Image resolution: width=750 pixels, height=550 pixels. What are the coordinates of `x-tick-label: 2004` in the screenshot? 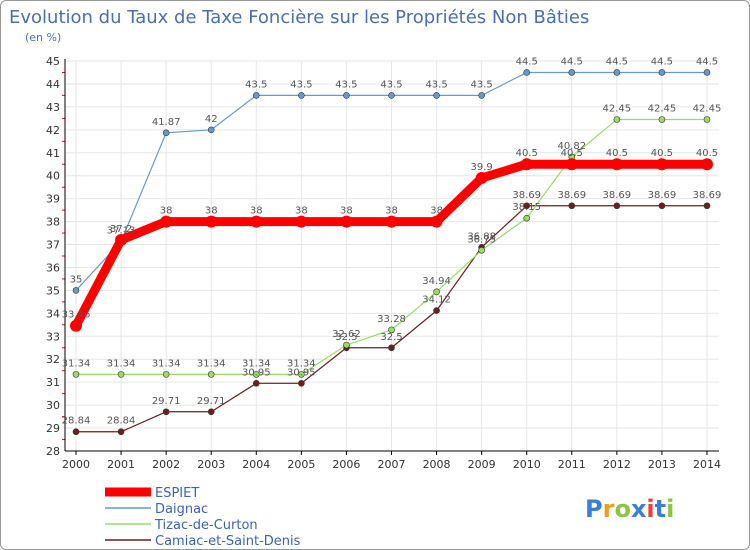 It's located at (256, 464).